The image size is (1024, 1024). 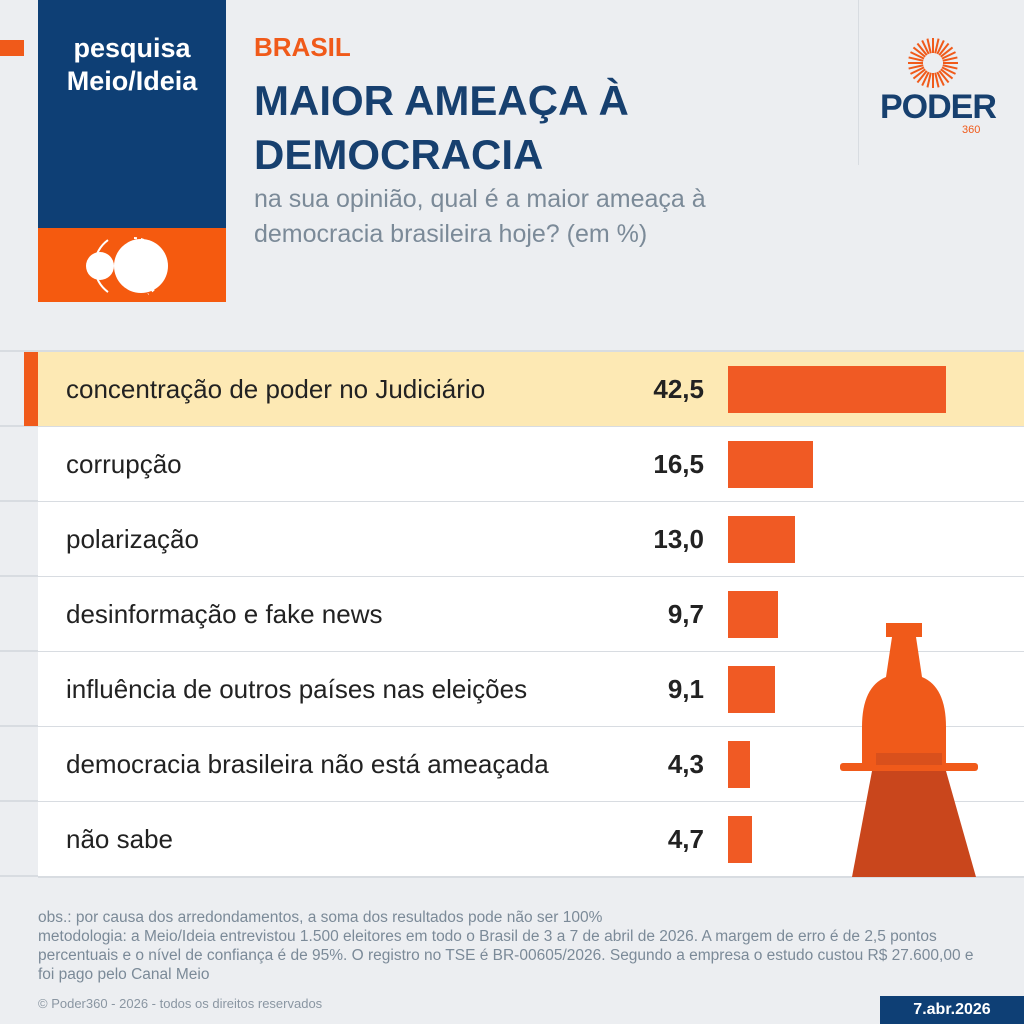 I want to click on survey-badge-panel, so click(x=132, y=114).